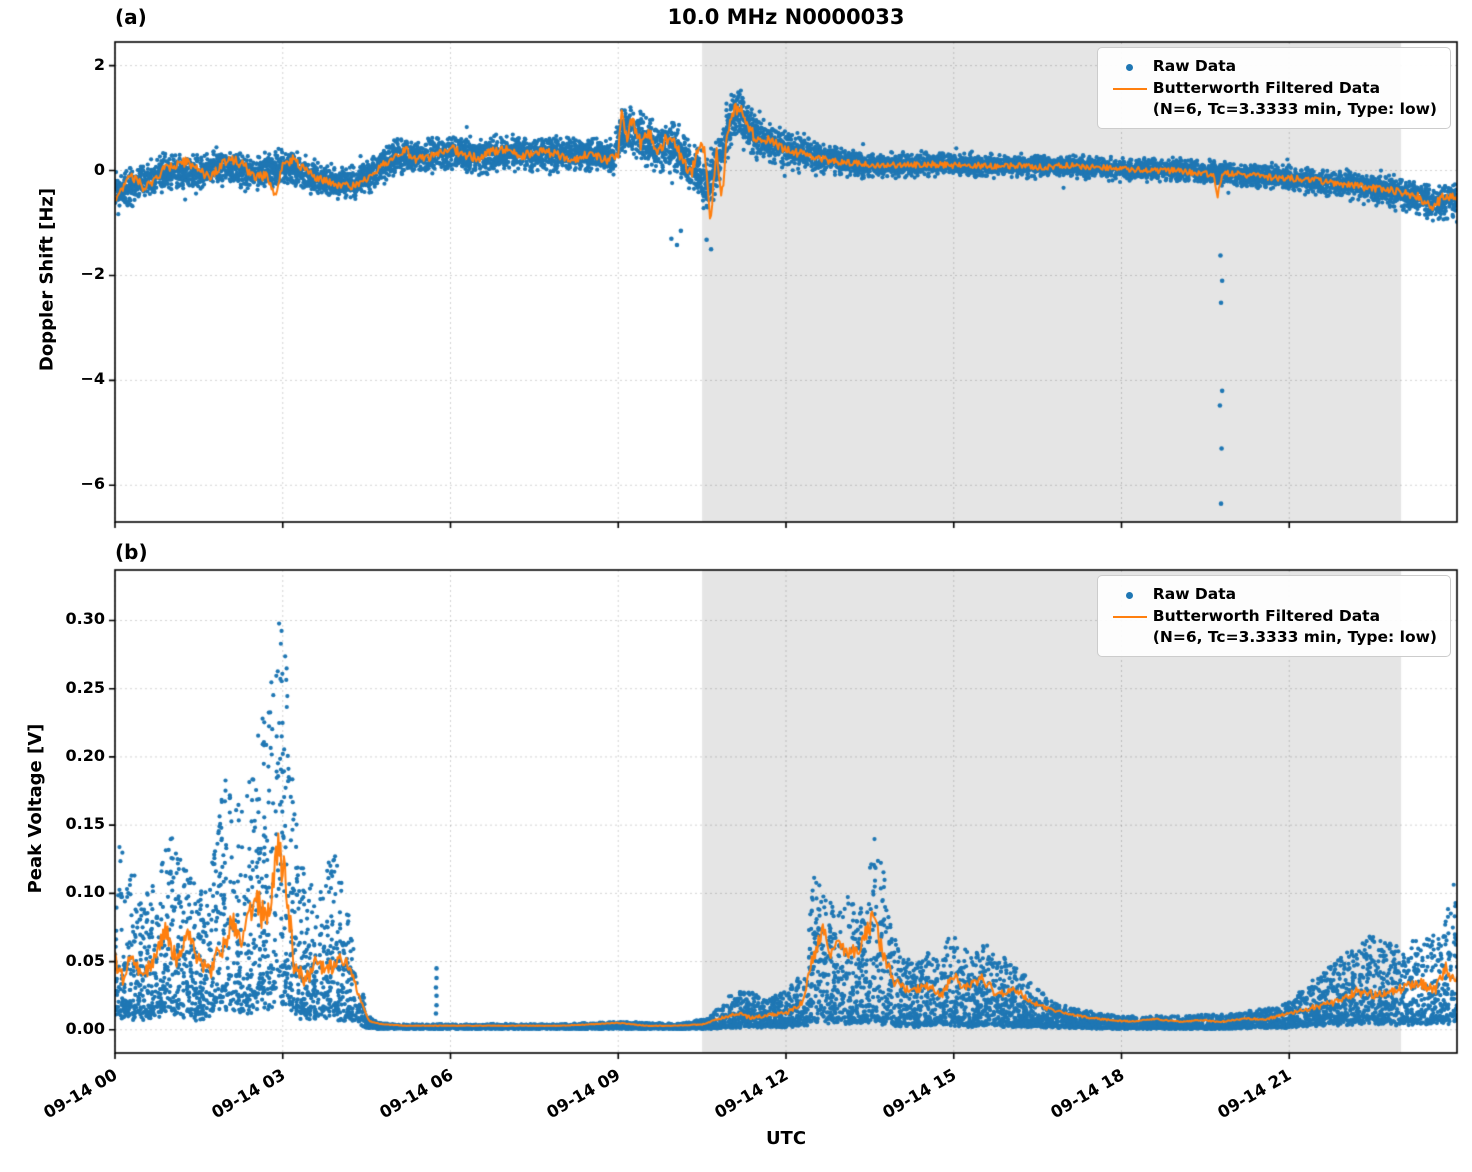 This screenshot has width=1472, height=1172. Describe the element at coordinates (85, 892) in the screenshot. I see `ytick-label: 0.10` at that location.